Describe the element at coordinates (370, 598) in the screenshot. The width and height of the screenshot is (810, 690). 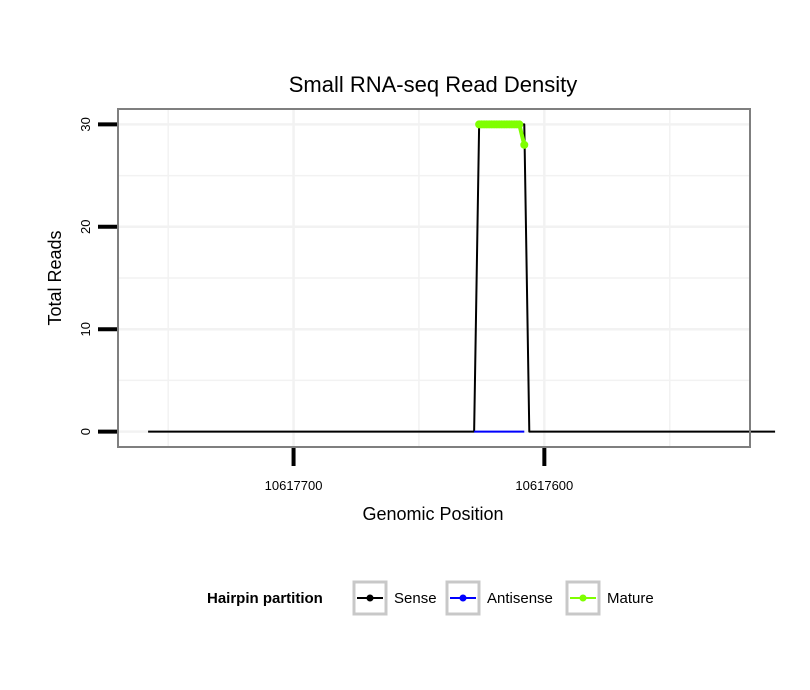
I see `legend-marker-sense` at that location.